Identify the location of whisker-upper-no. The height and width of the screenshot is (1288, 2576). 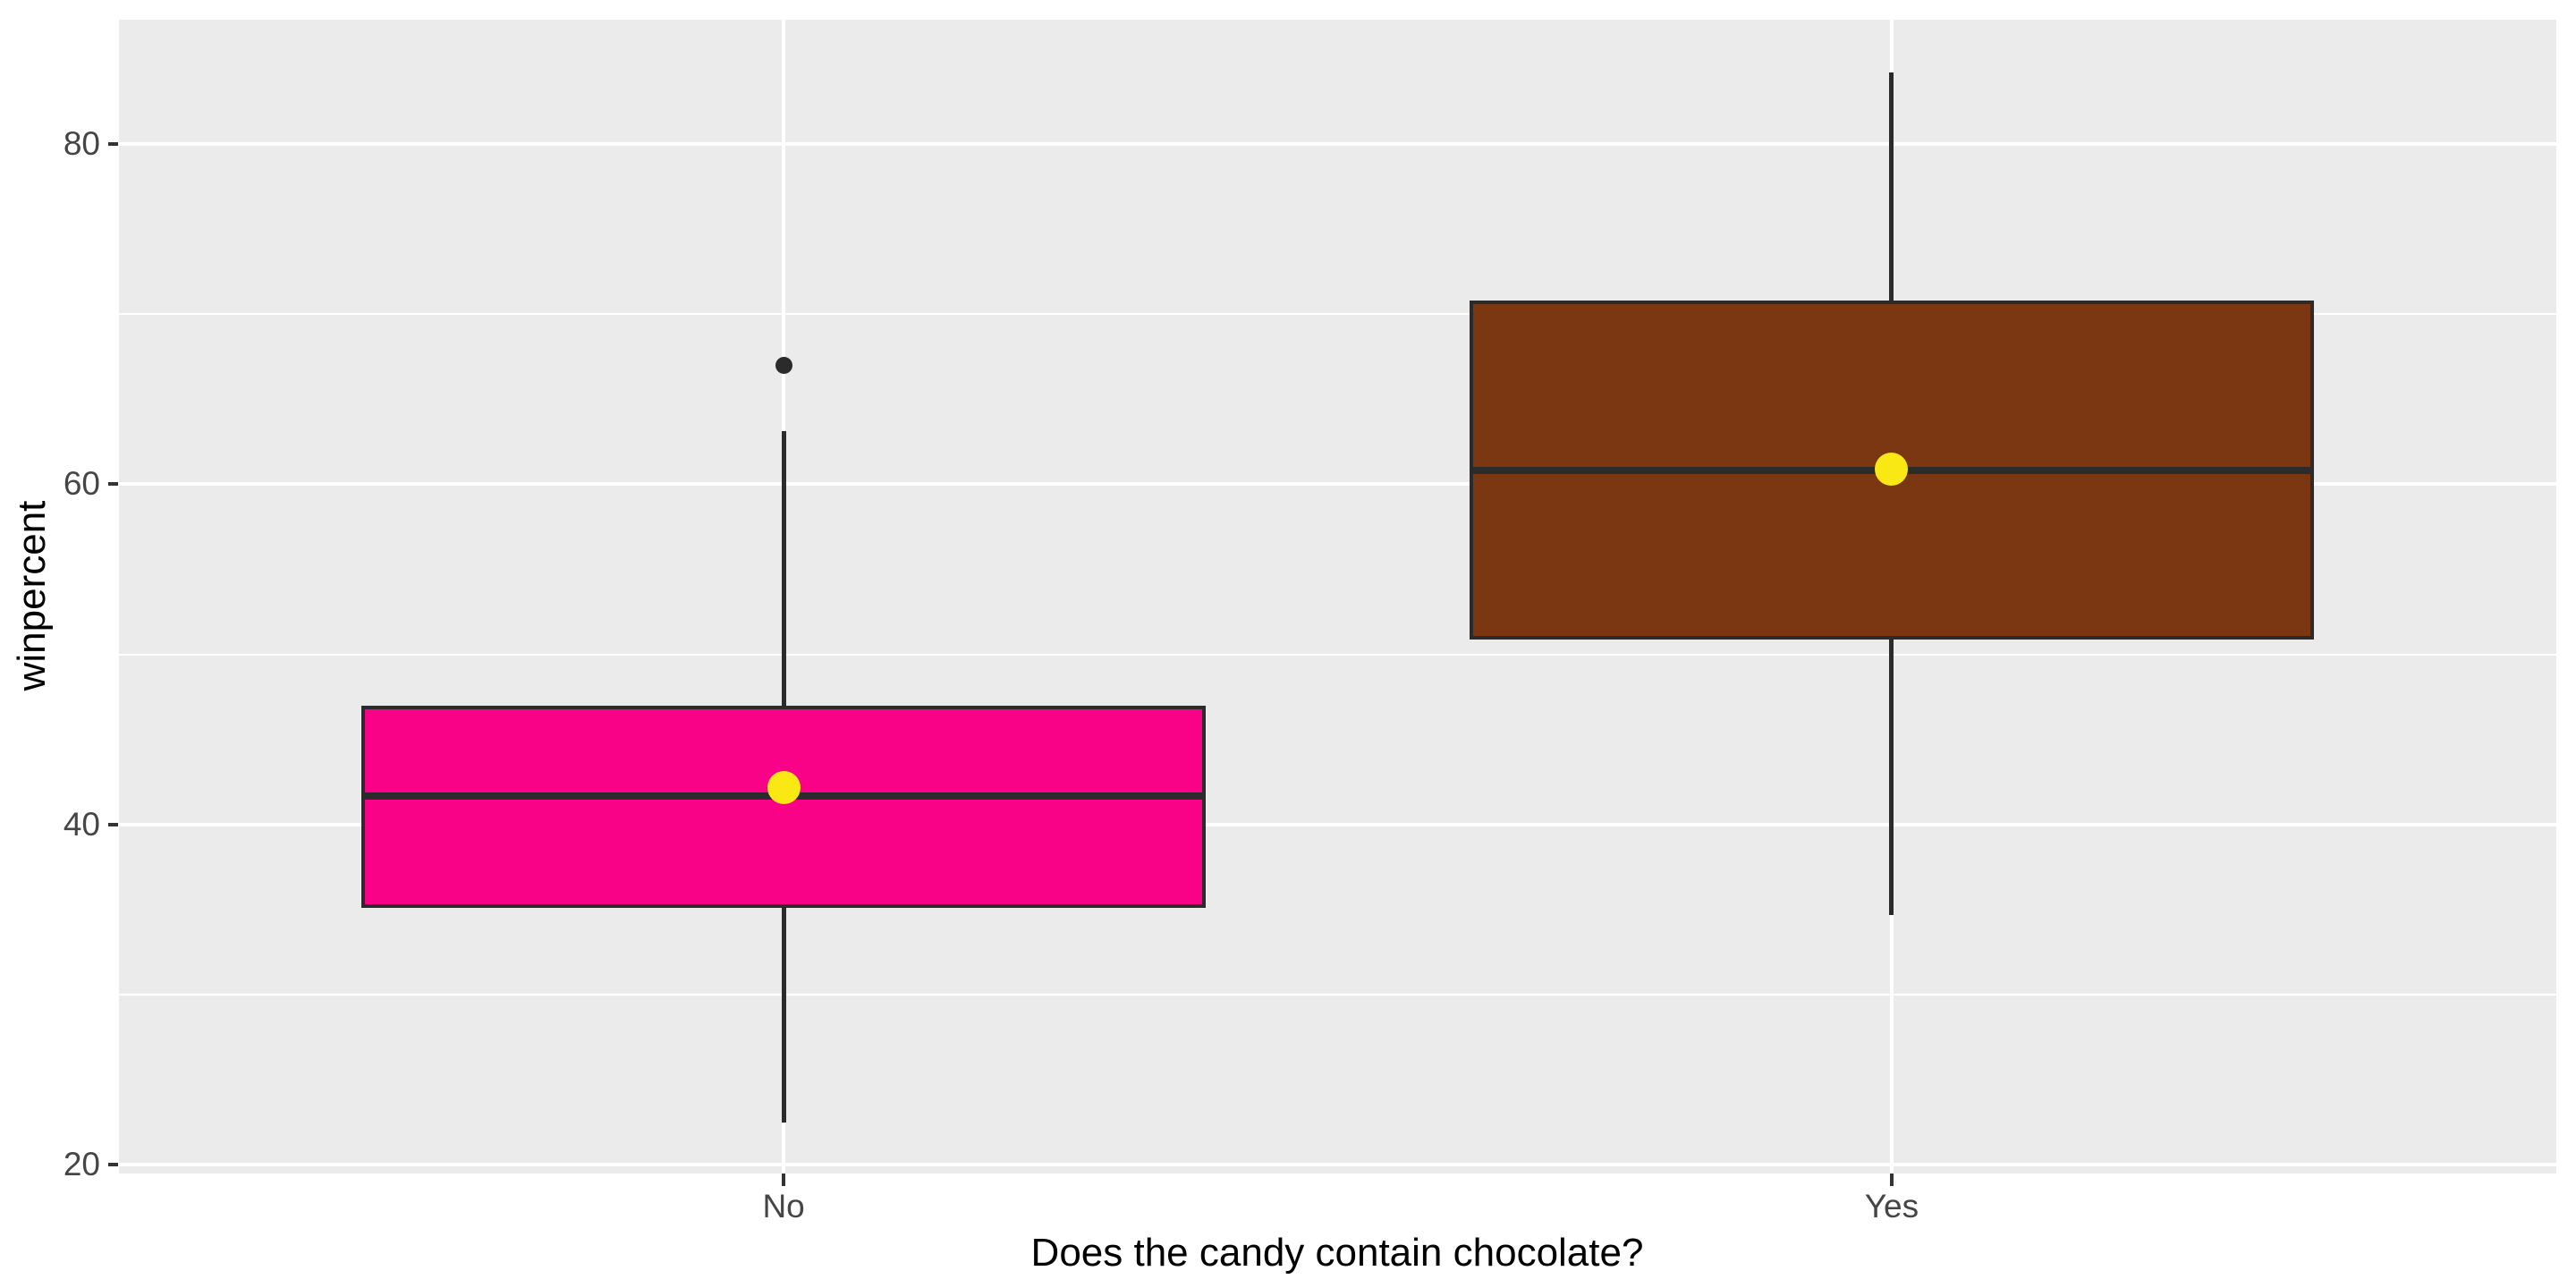
(783, 568).